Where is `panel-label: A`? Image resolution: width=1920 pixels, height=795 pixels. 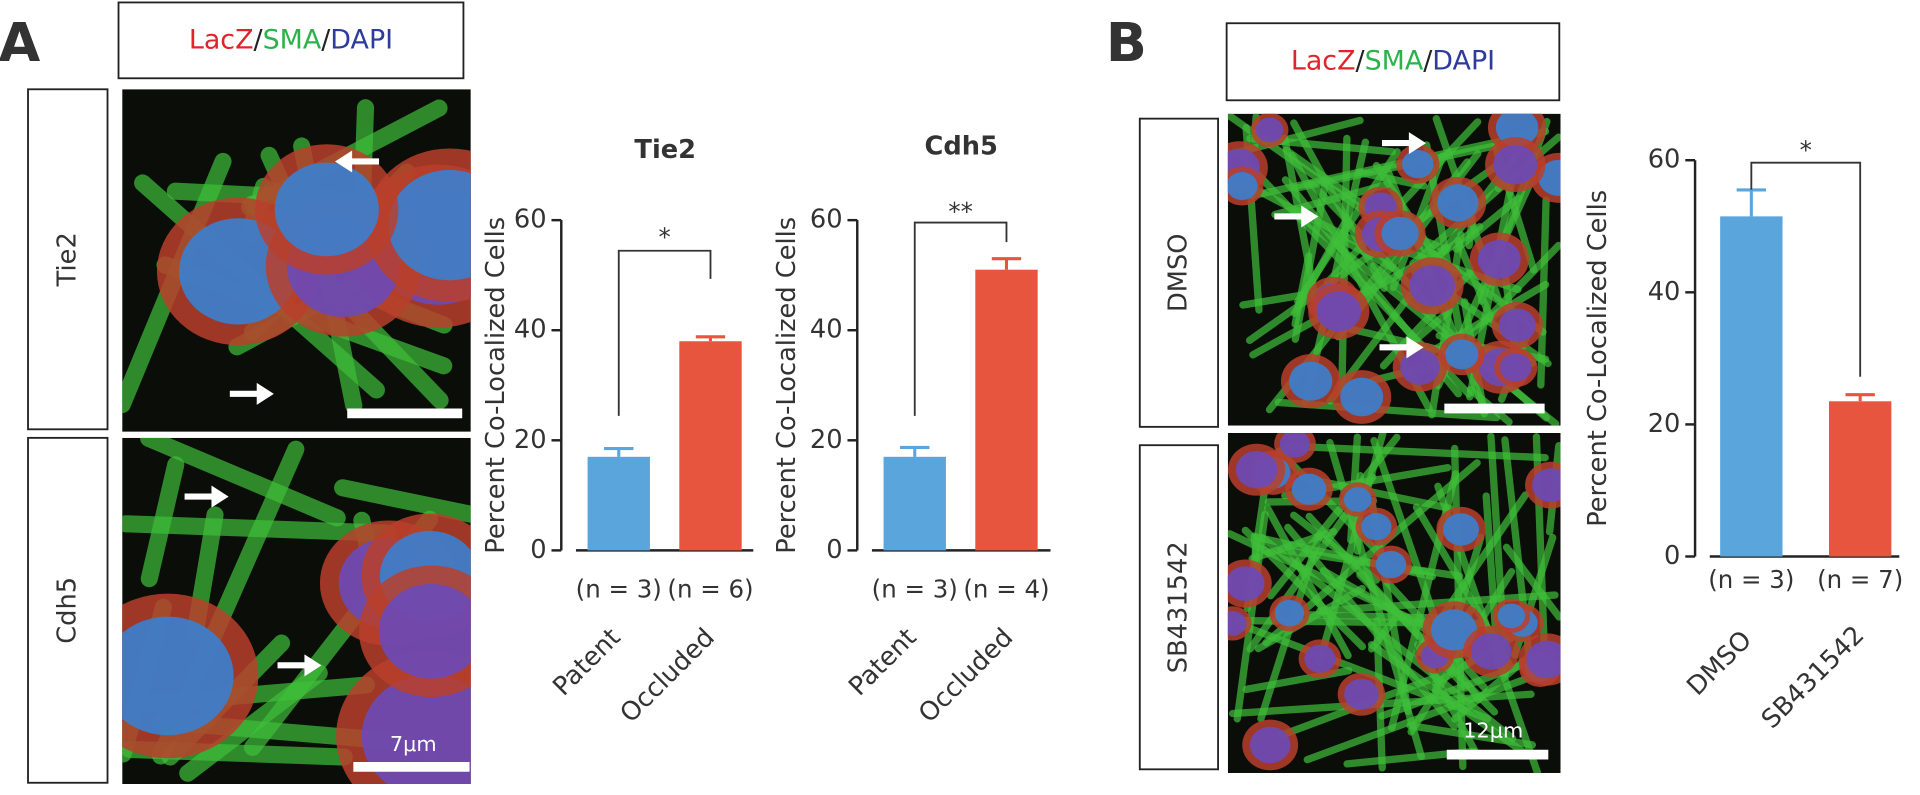 panel-label: A is located at coordinates (20, 42).